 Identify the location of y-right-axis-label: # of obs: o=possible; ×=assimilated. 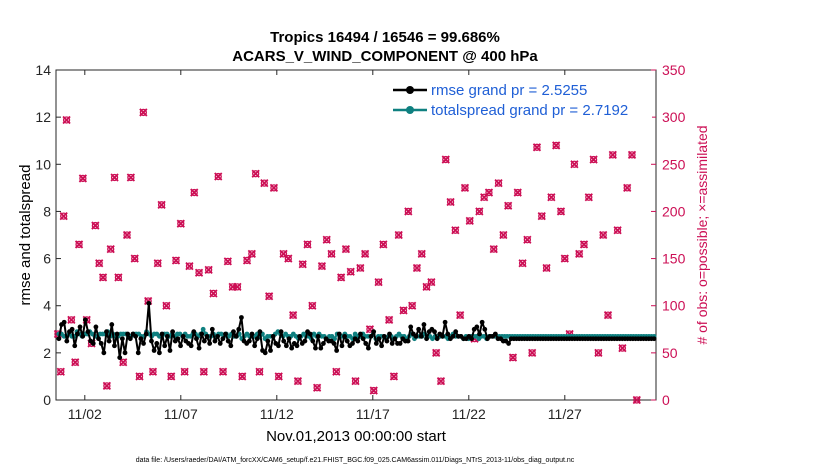
(702, 234).